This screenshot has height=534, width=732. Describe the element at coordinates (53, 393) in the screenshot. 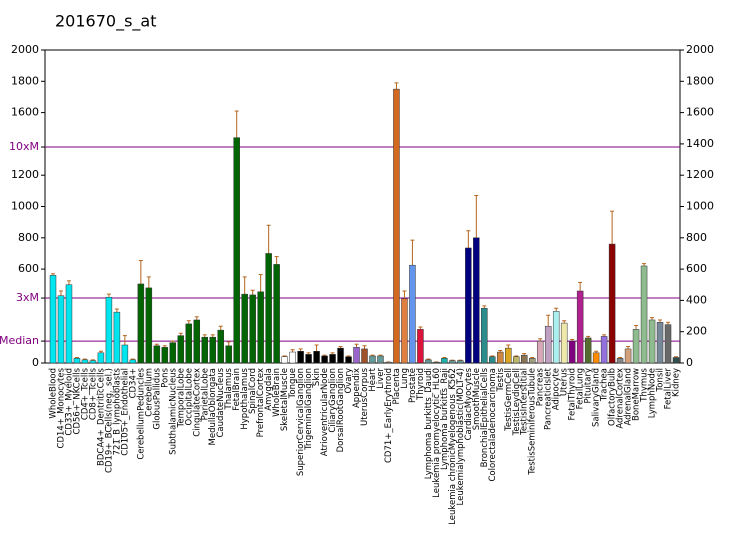

I see `x-tick-label: WholeBlood` at that location.